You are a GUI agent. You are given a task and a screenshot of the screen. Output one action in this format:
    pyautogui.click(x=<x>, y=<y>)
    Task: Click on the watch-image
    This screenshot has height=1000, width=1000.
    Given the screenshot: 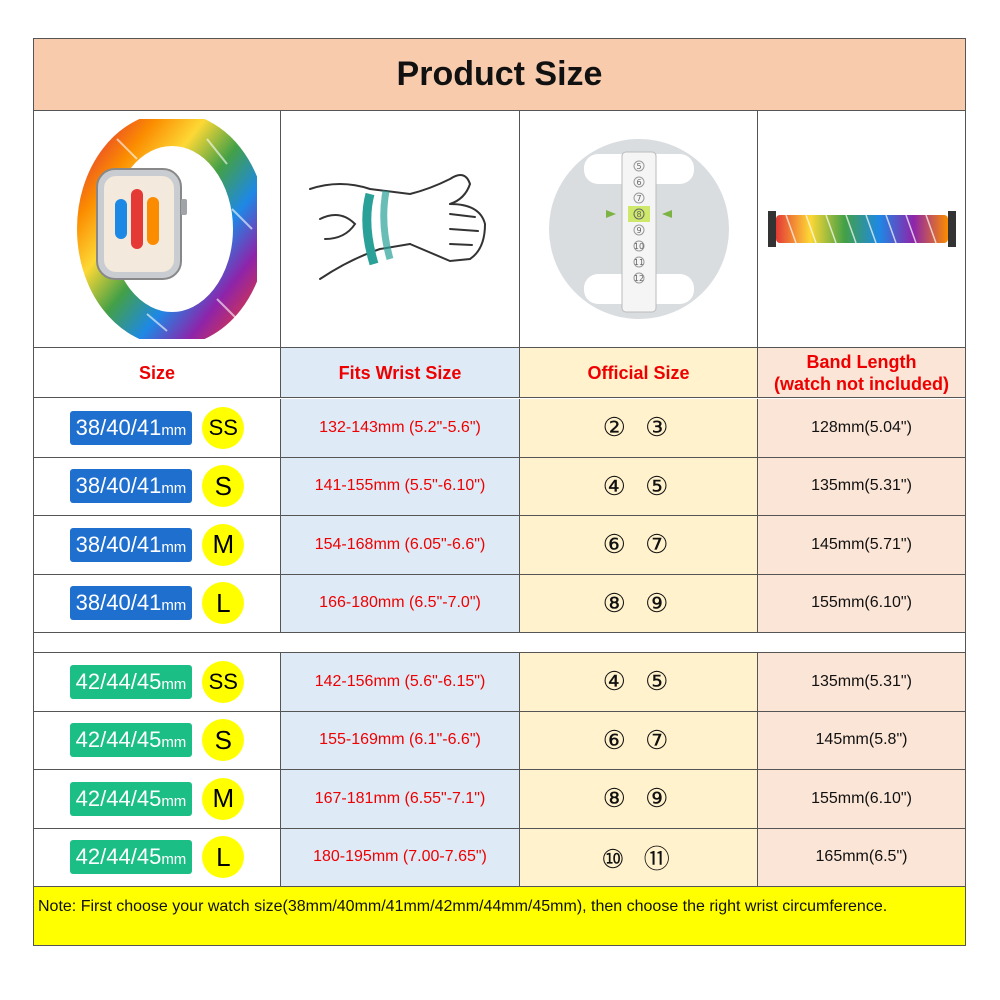 What is the action you would take?
    pyautogui.click(x=157, y=229)
    